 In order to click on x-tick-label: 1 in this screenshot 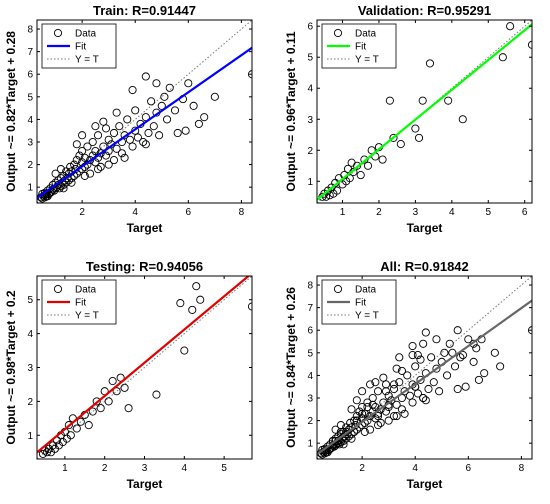, I will do `click(65, 468)`.